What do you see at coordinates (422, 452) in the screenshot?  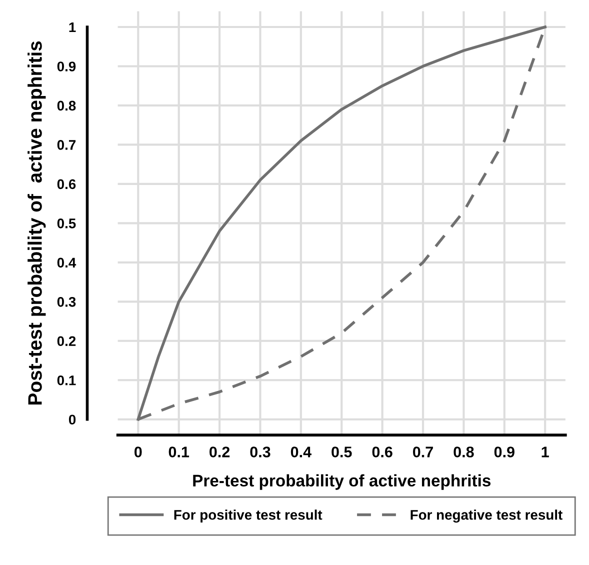 I see `x-tick-label: 0.7` at bounding box center [422, 452].